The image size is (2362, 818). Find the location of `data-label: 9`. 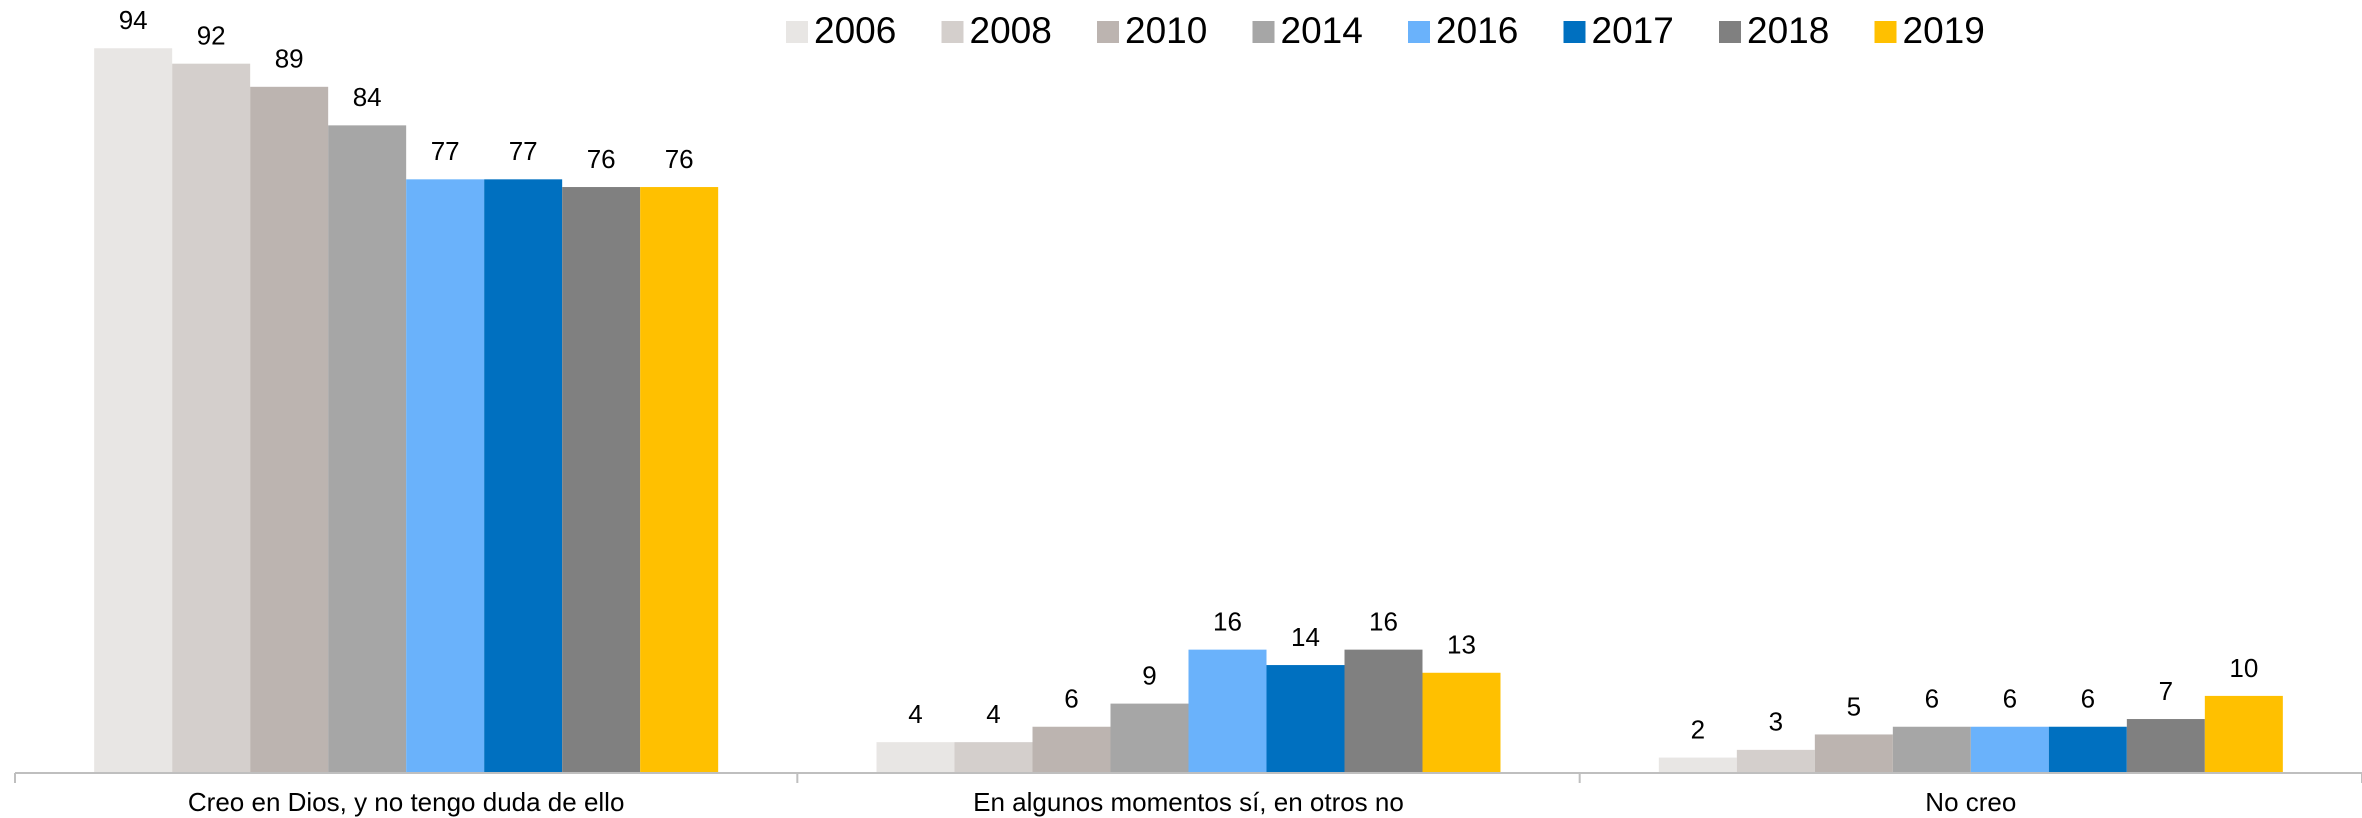

data-label: 9 is located at coordinates (1149, 675).